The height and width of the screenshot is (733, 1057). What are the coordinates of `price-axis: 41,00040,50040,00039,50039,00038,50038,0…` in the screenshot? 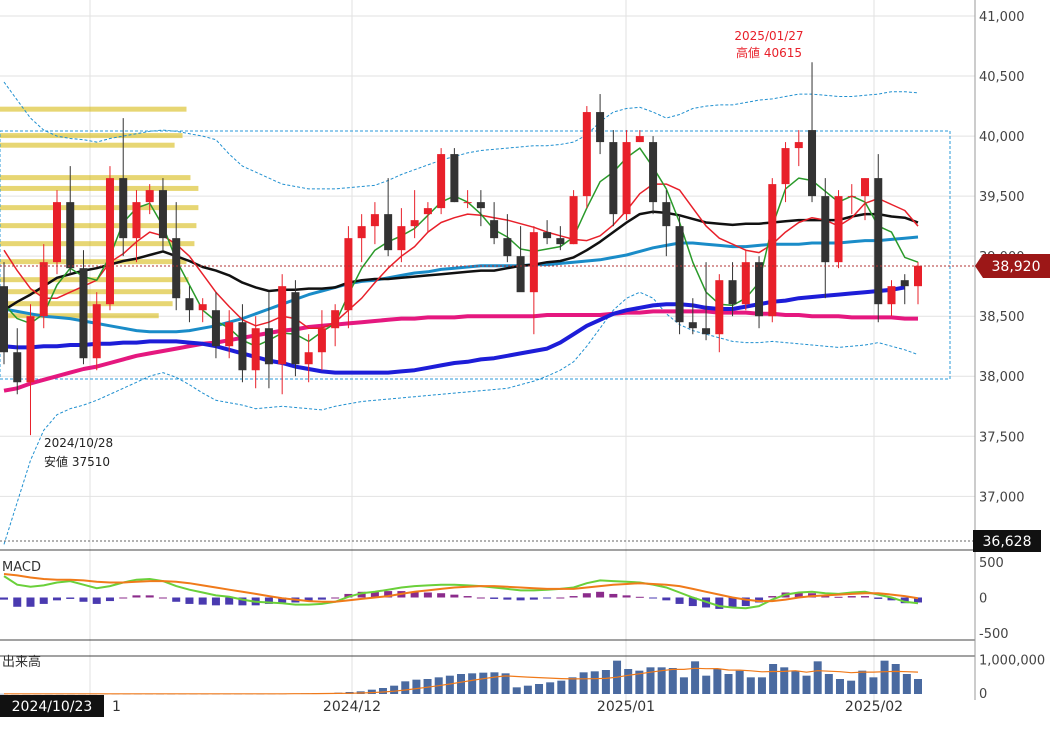 It's located at (1002, 257).